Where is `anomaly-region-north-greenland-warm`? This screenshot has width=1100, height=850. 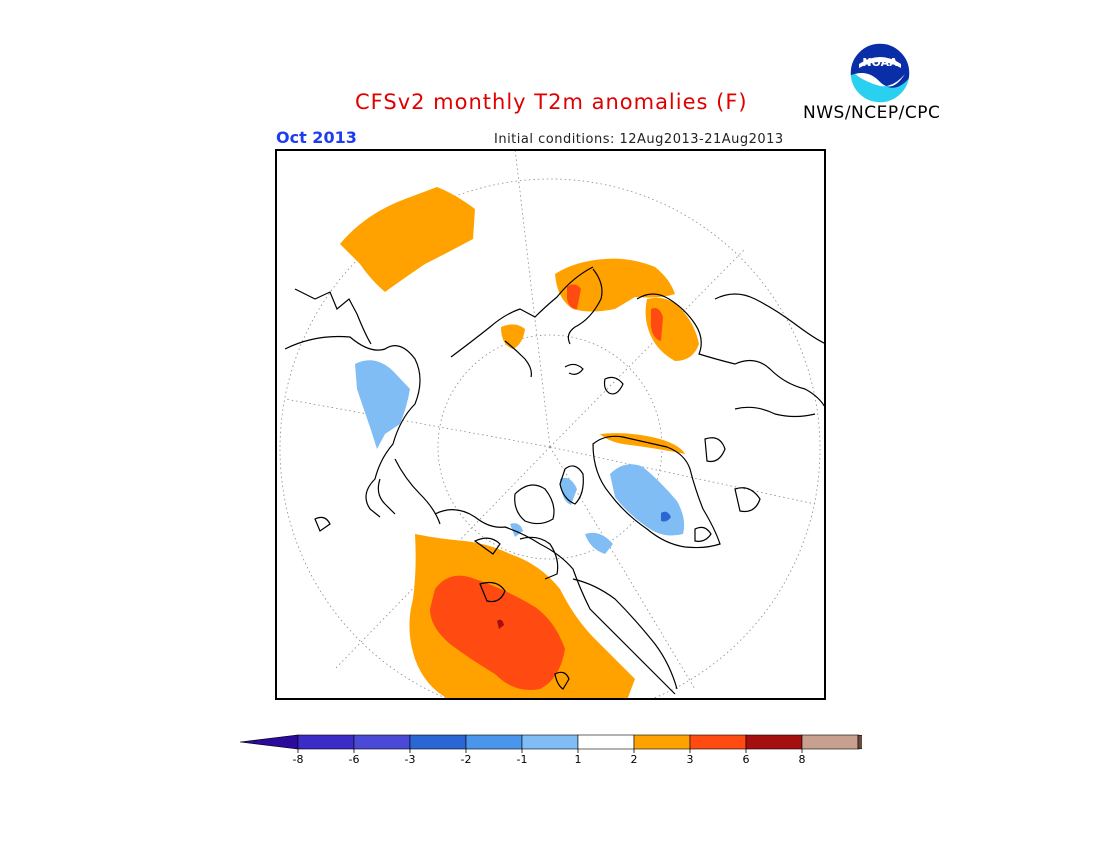 anomaly-region-north-greenland-warm is located at coordinates (642, 443).